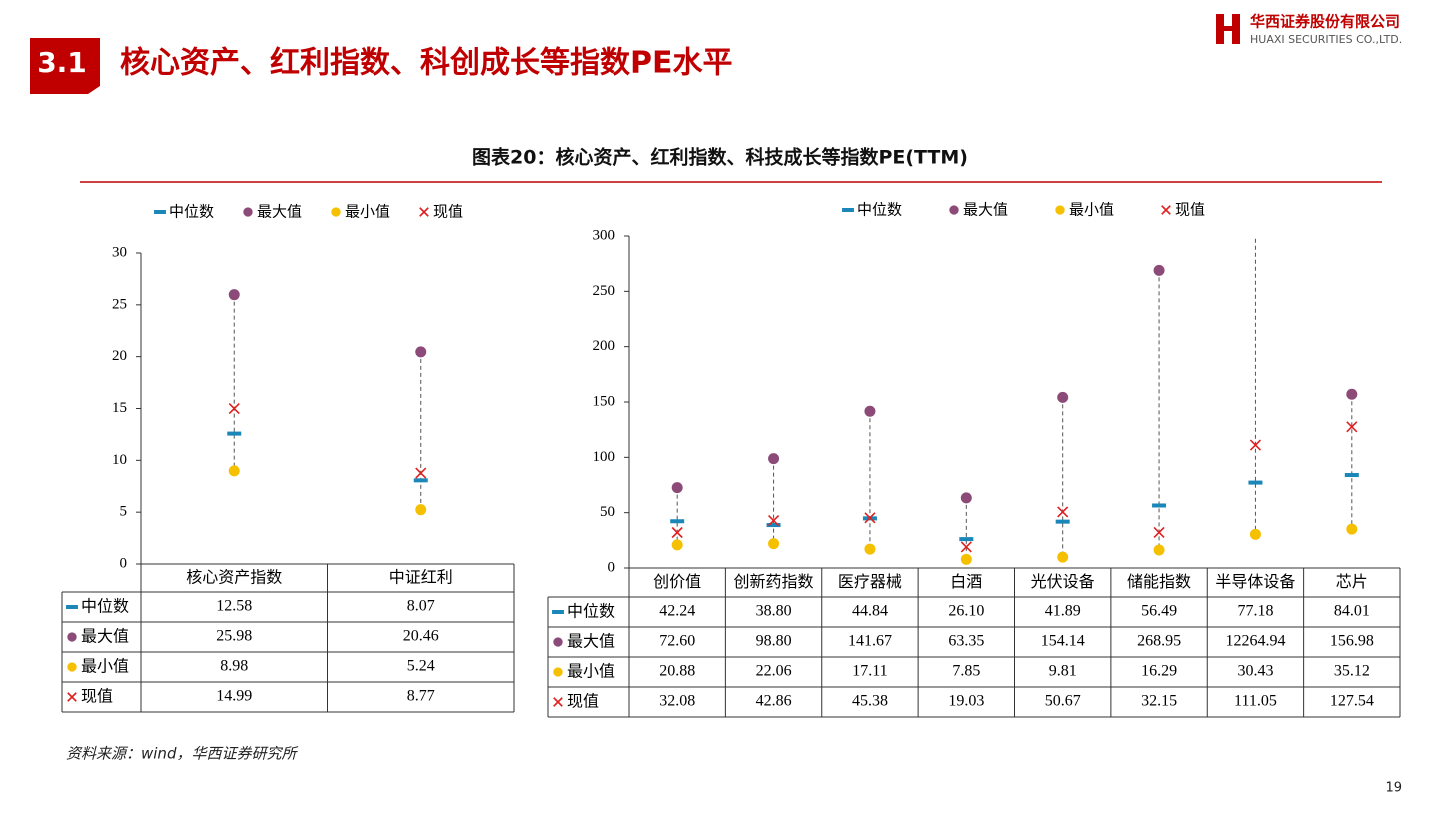  Describe the element at coordinates (774, 581) in the screenshot. I see `x-category-label: 创新药指数` at that location.